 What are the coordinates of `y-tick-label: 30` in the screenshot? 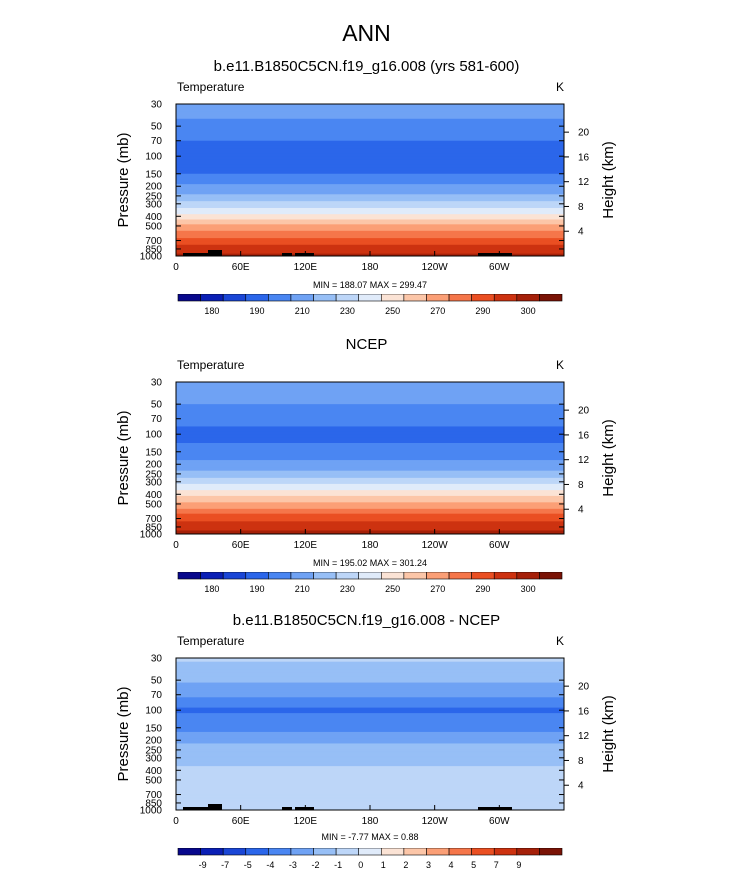 It's located at (157, 105).